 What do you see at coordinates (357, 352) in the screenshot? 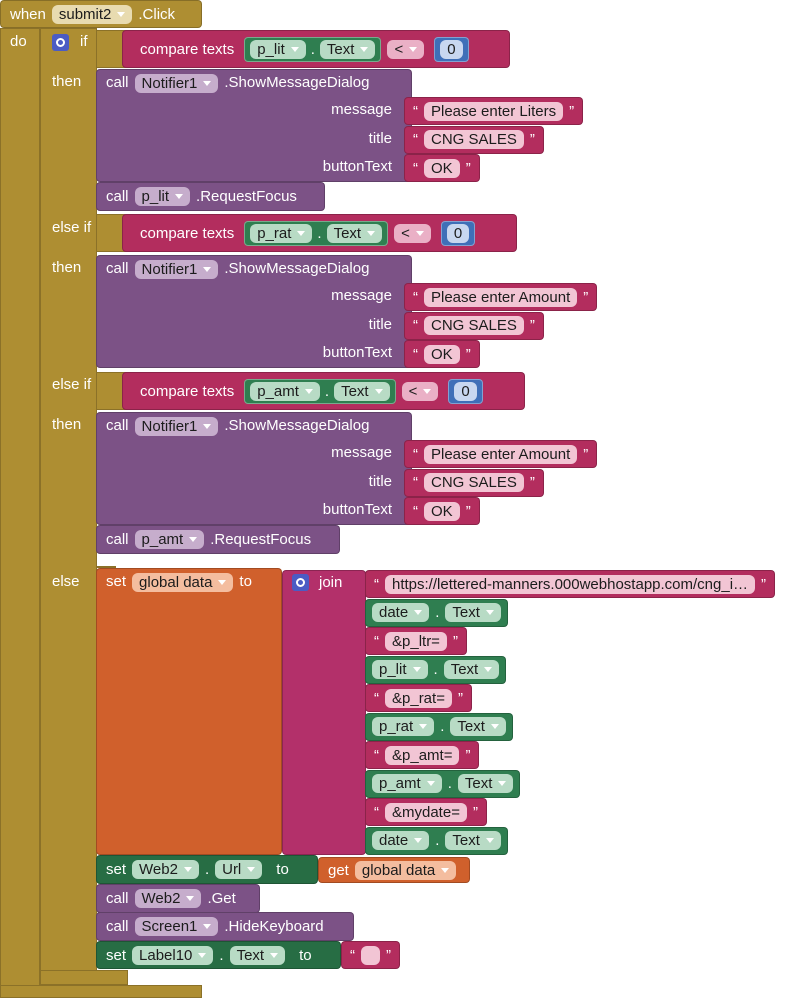
I see `argument-label: buttonText` at bounding box center [357, 352].